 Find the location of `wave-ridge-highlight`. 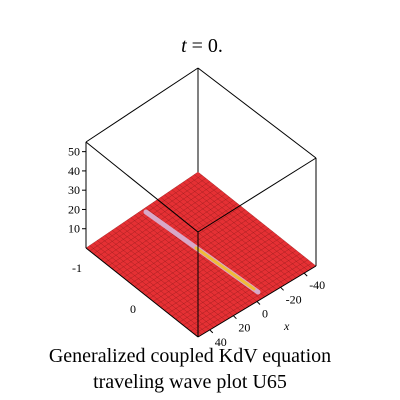

wave-ridge-highlight is located at coordinates (225, 268).